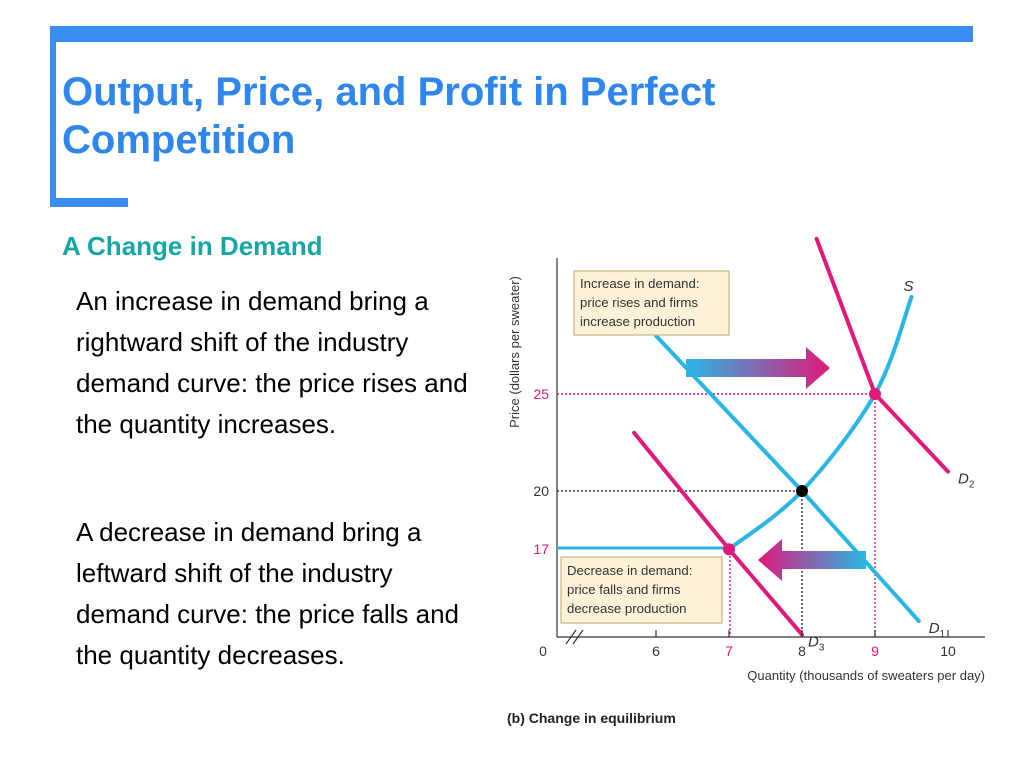 This screenshot has height=768, width=1024. I want to click on title-underline-bar, so click(89, 202).